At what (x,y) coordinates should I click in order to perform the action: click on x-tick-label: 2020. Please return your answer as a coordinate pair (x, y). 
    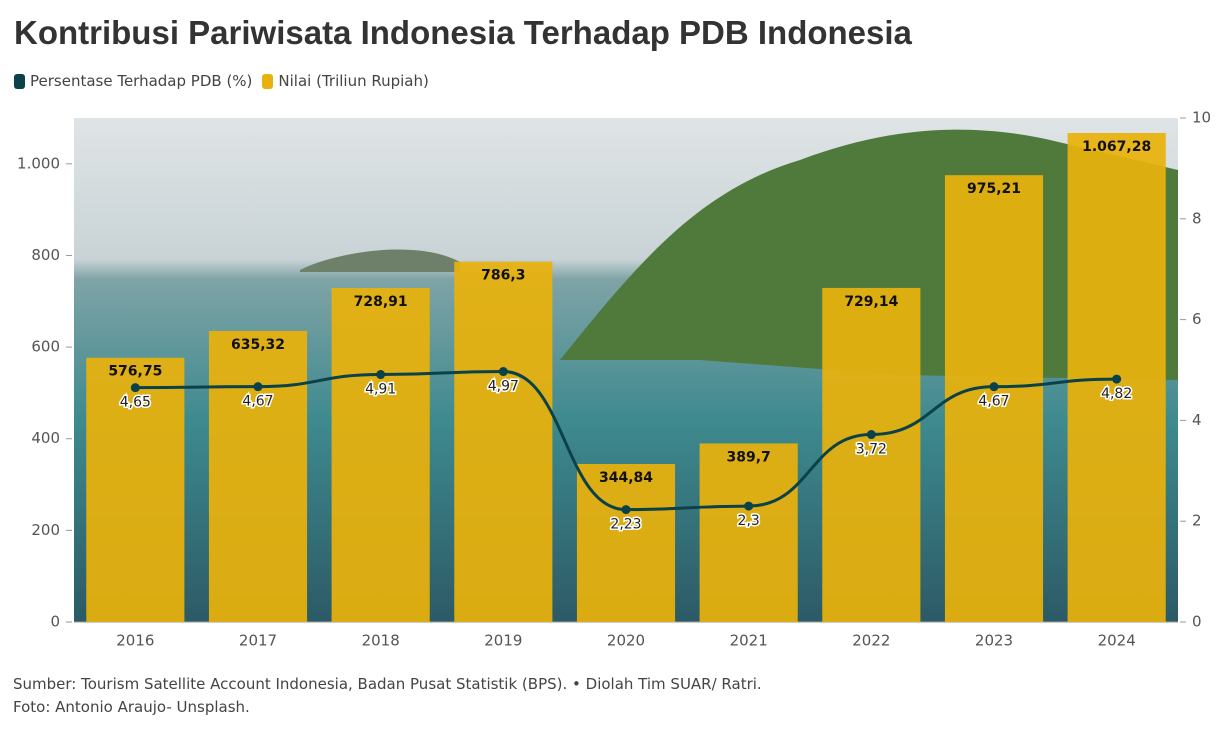
    Looking at the image, I should click on (626, 641).